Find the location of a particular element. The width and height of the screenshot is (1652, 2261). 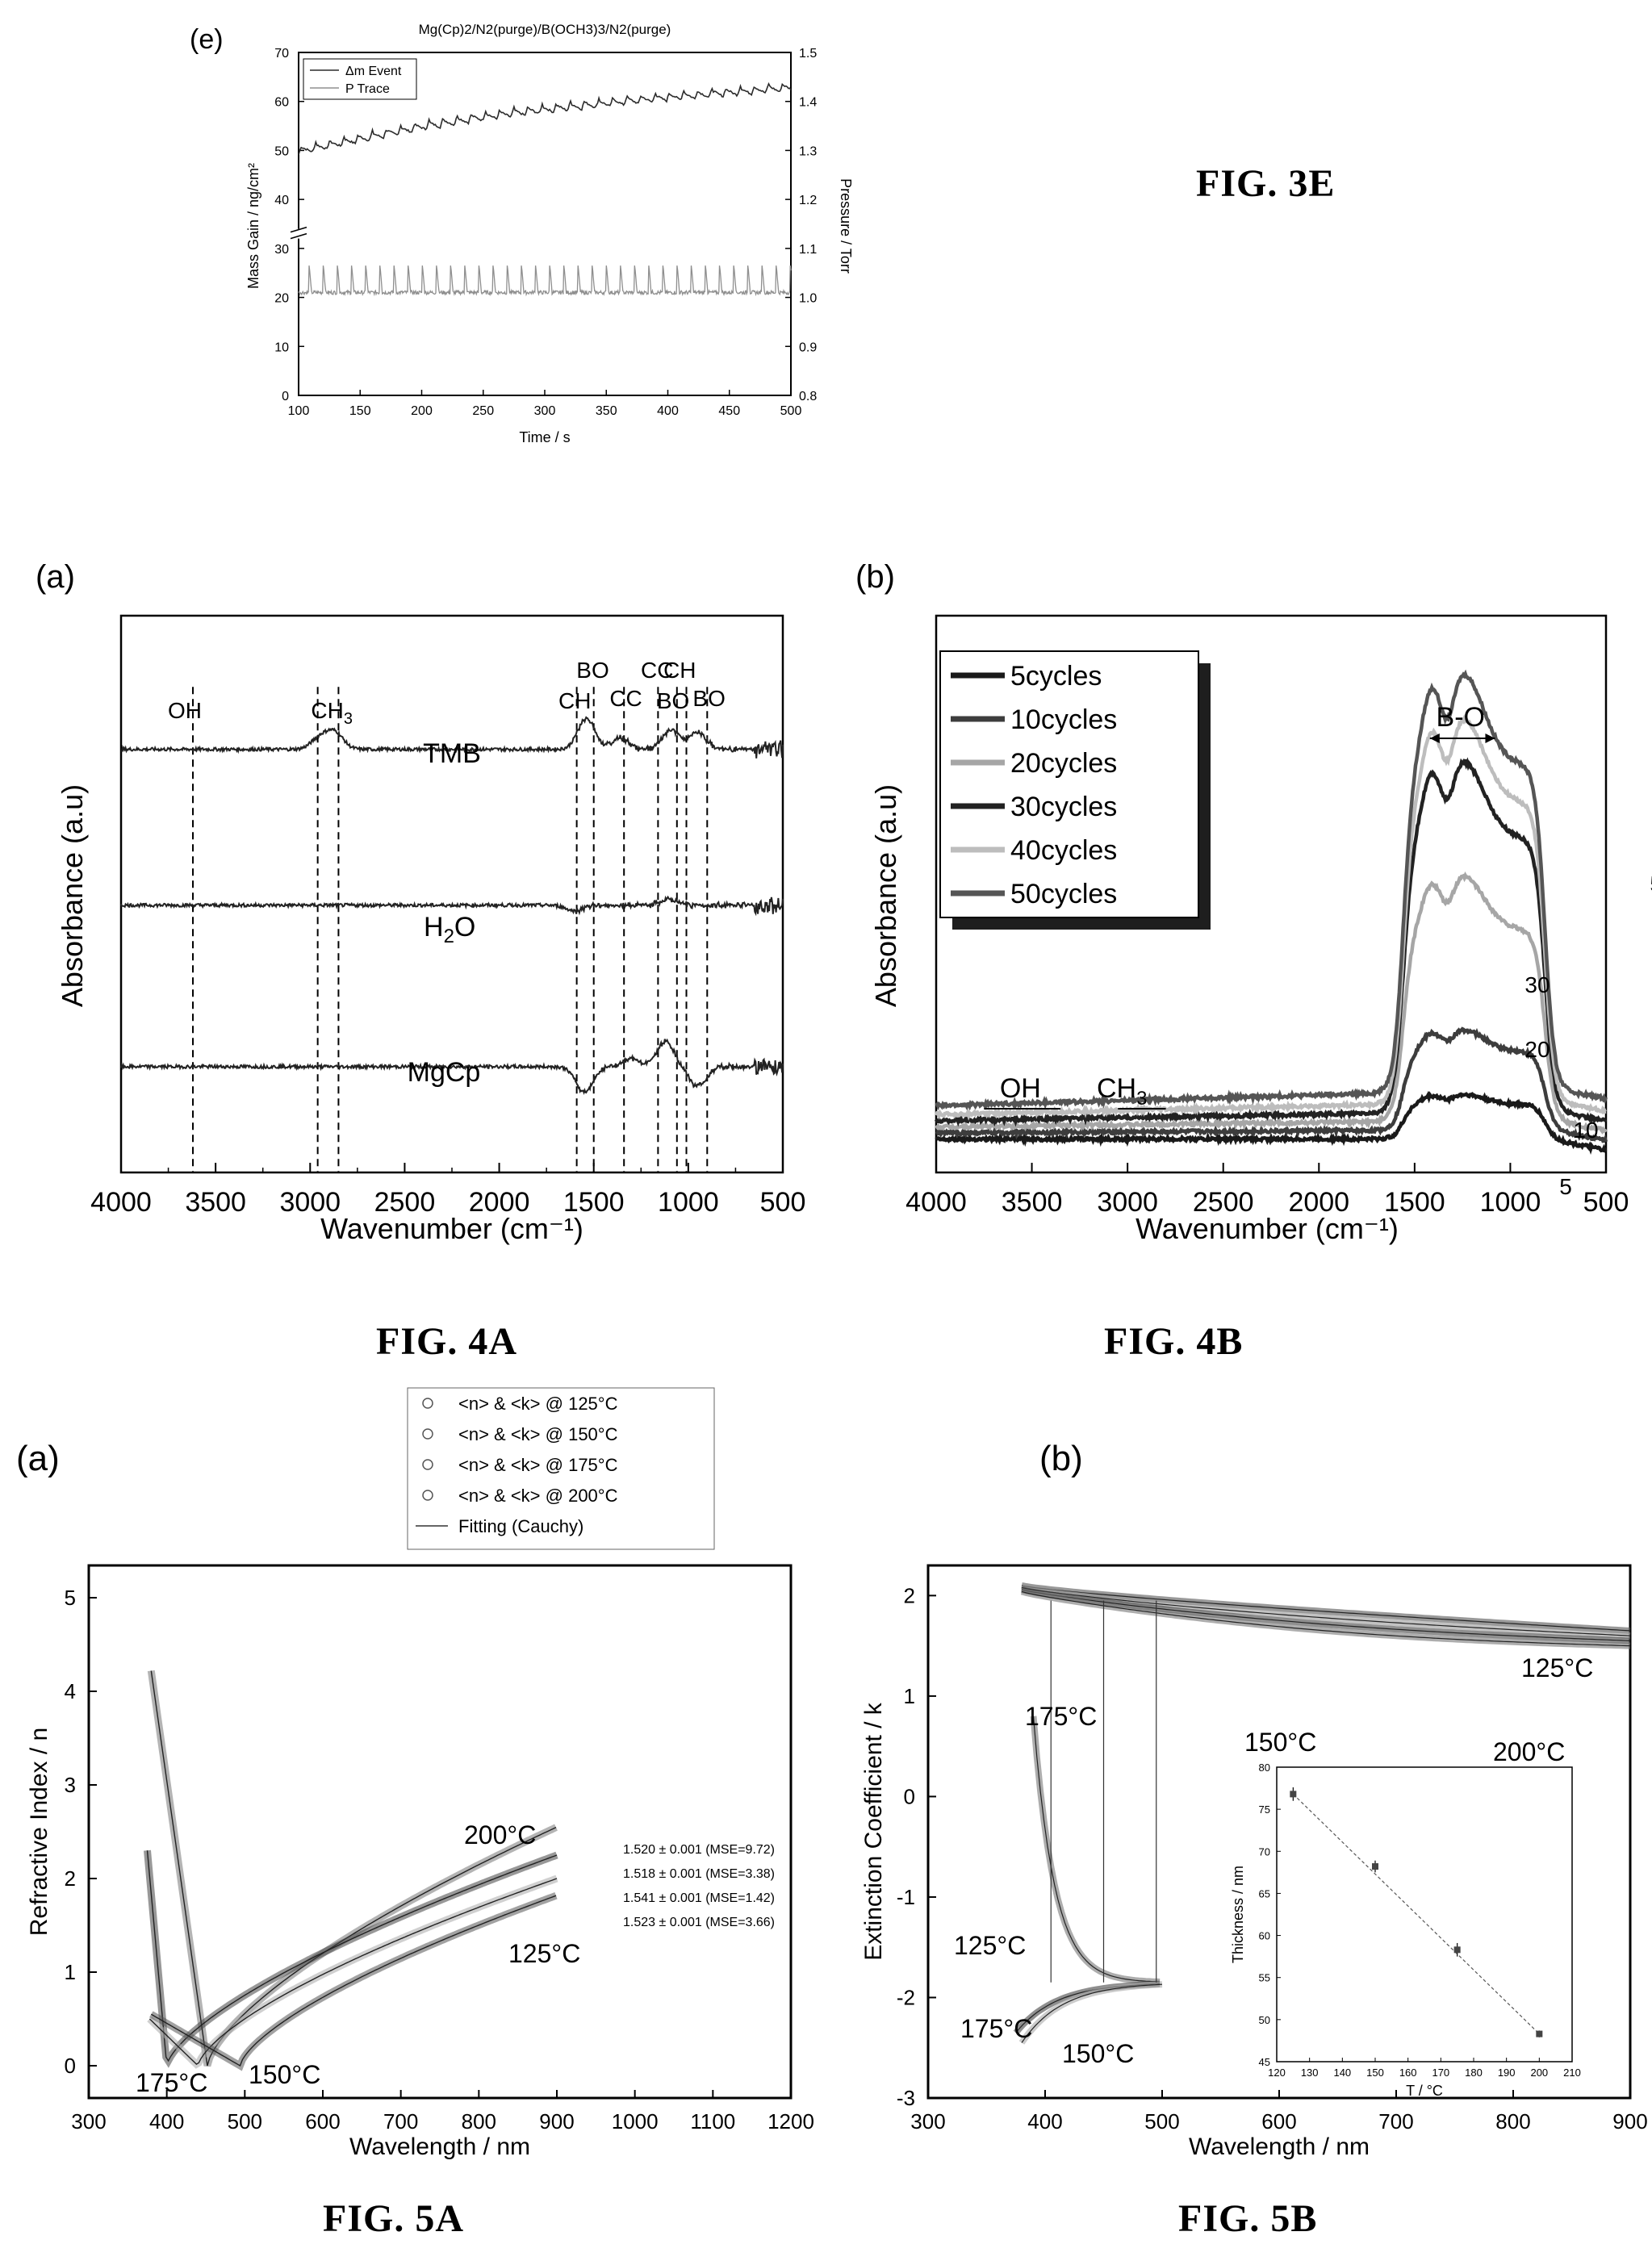

fig5b-bottom-fit is located at coordinates (1092, 2013).